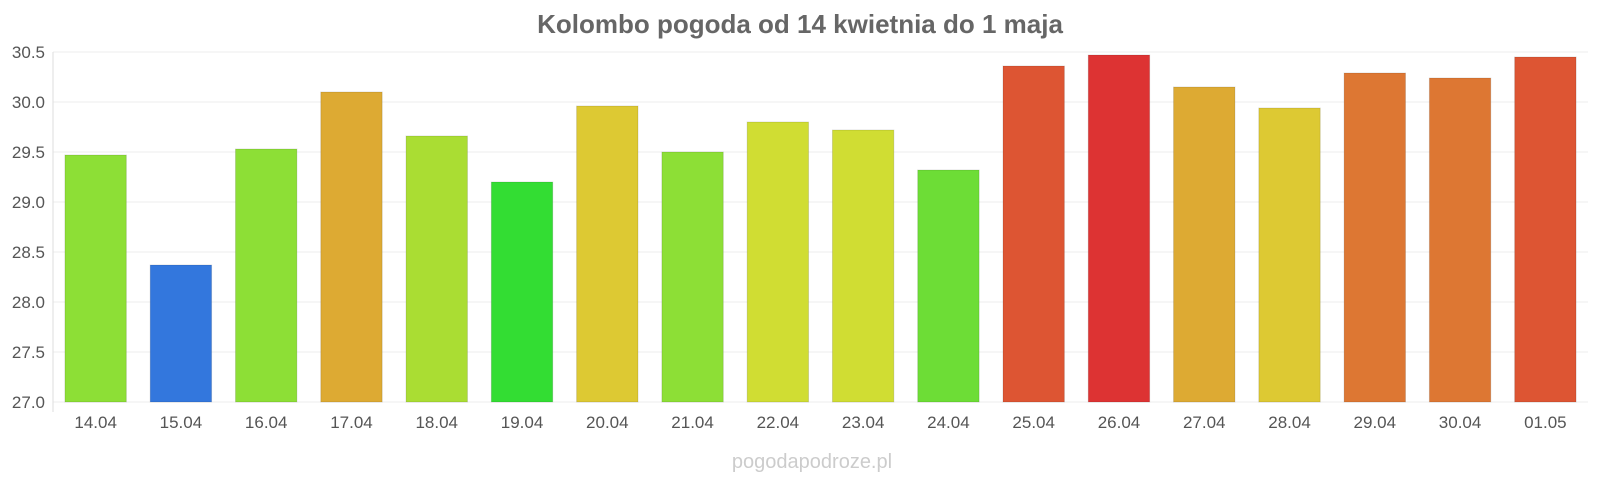 The width and height of the screenshot is (1600, 480). I want to click on y-tick-label: 29.0, so click(28, 202).